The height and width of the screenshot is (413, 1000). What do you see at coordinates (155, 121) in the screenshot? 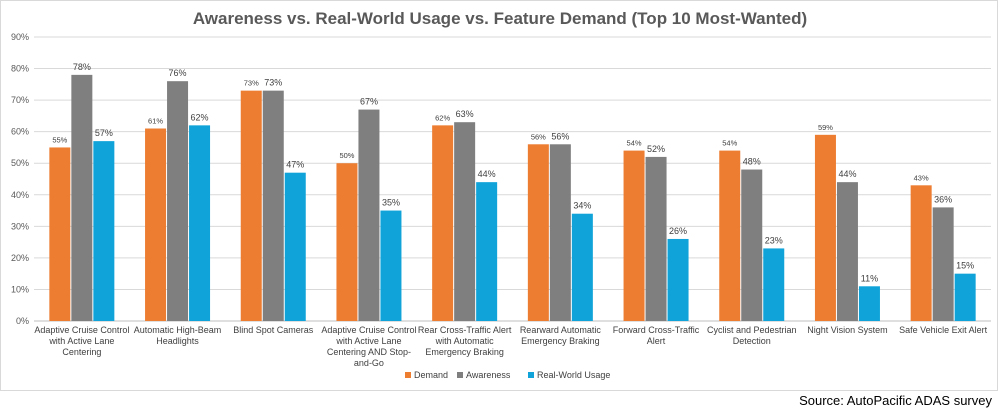
I see `data-label: 61%` at bounding box center [155, 121].